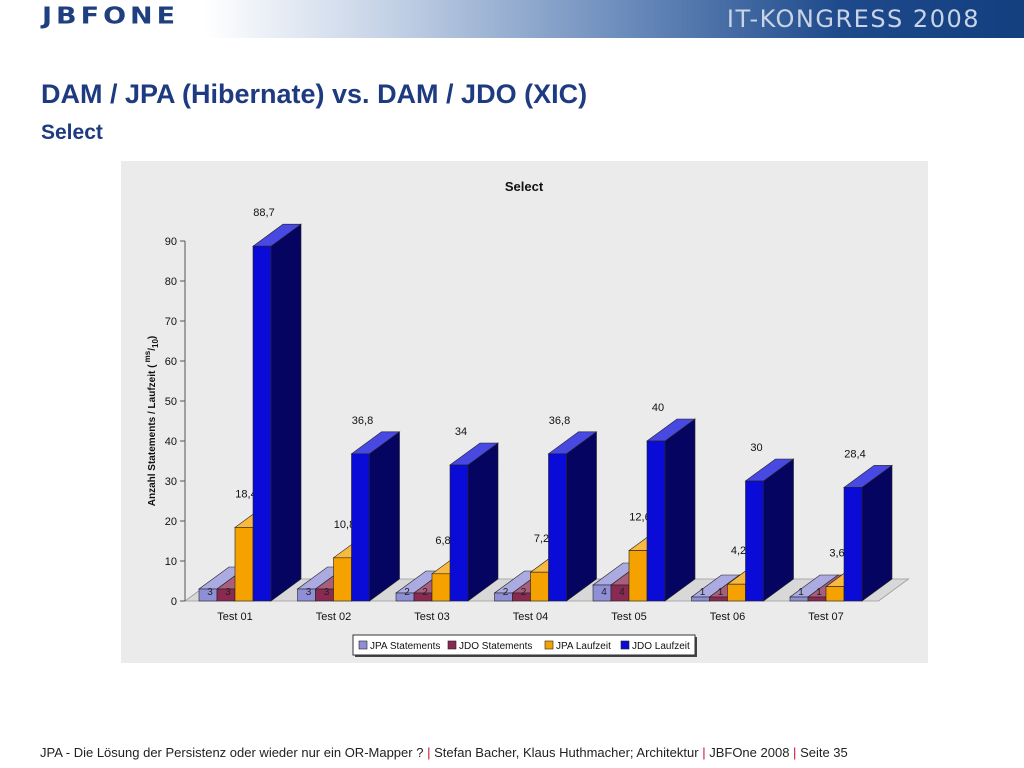  What do you see at coordinates (524, 186) in the screenshot?
I see `chart-title: Select` at bounding box center [524, 186].